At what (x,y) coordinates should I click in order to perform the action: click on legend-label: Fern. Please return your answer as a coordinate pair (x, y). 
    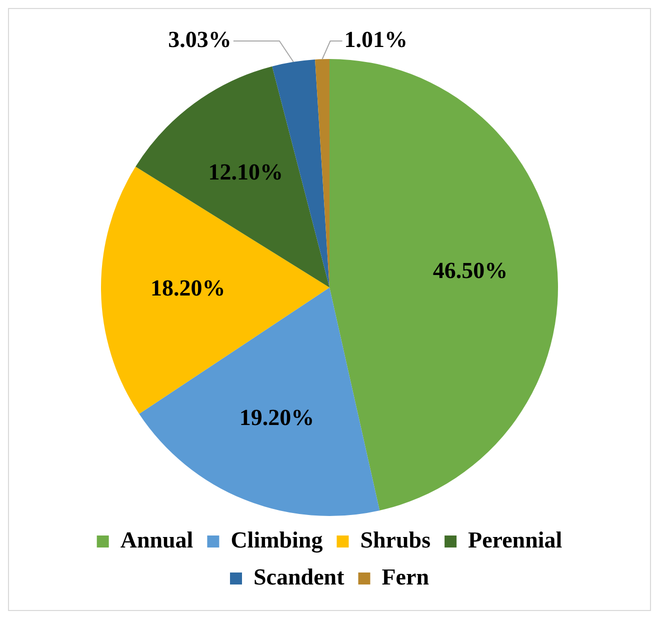
    Looking at the image, I should click on (406, 577).